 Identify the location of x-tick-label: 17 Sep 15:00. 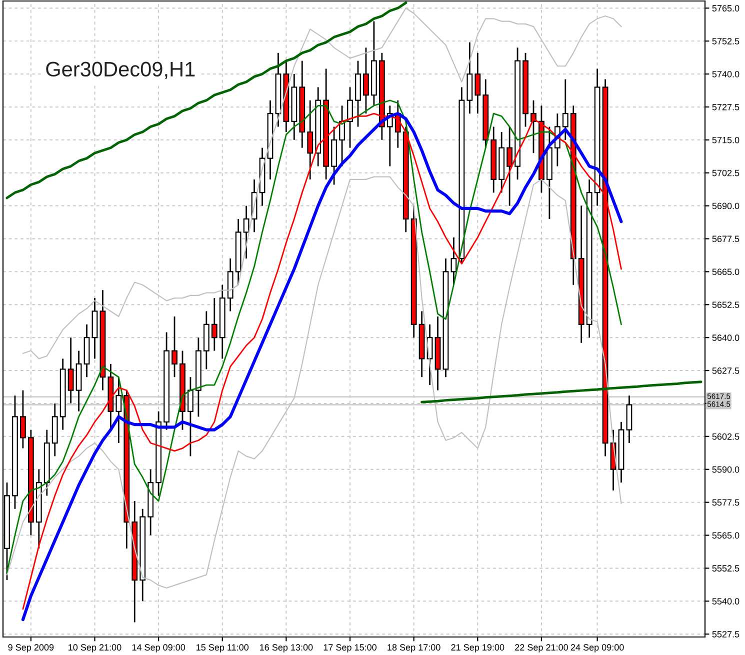
(350, 648).